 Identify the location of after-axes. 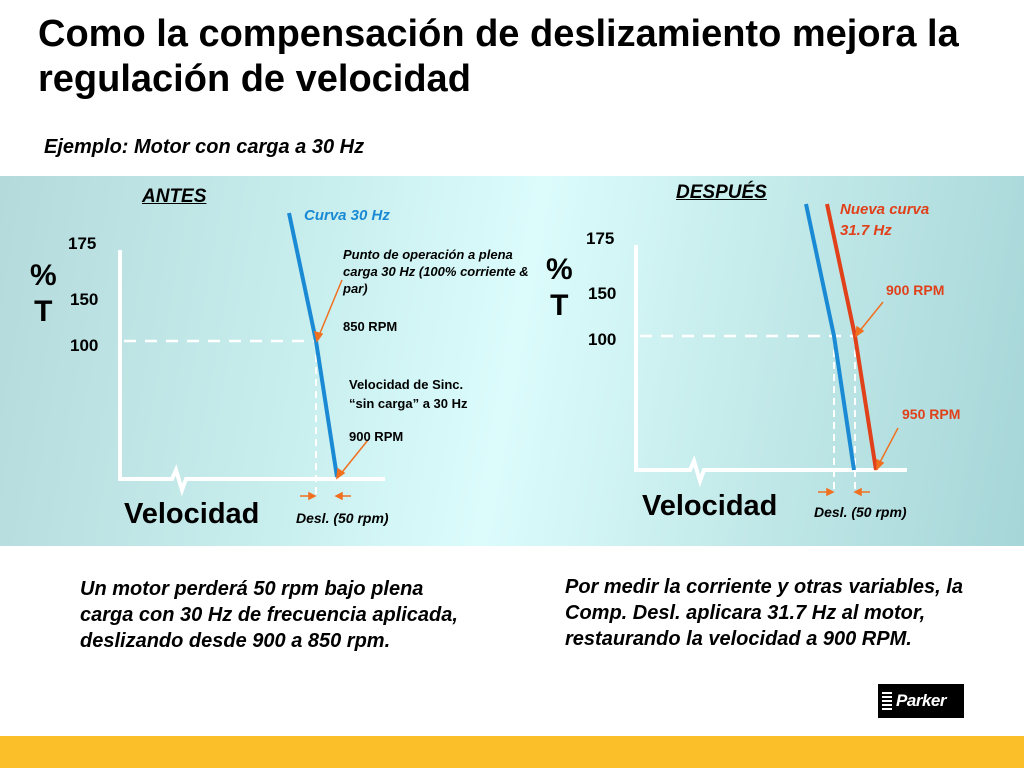
(770, 366).